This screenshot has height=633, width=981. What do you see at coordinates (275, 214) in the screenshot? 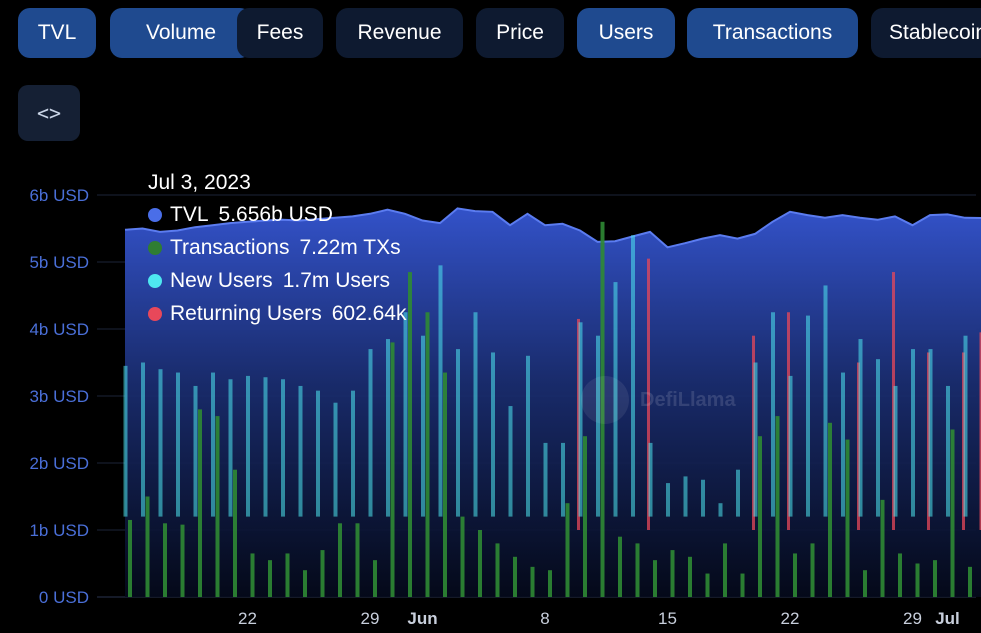
I see `tooltip-value: 5.656b USD` at bounding box center [275, 214].